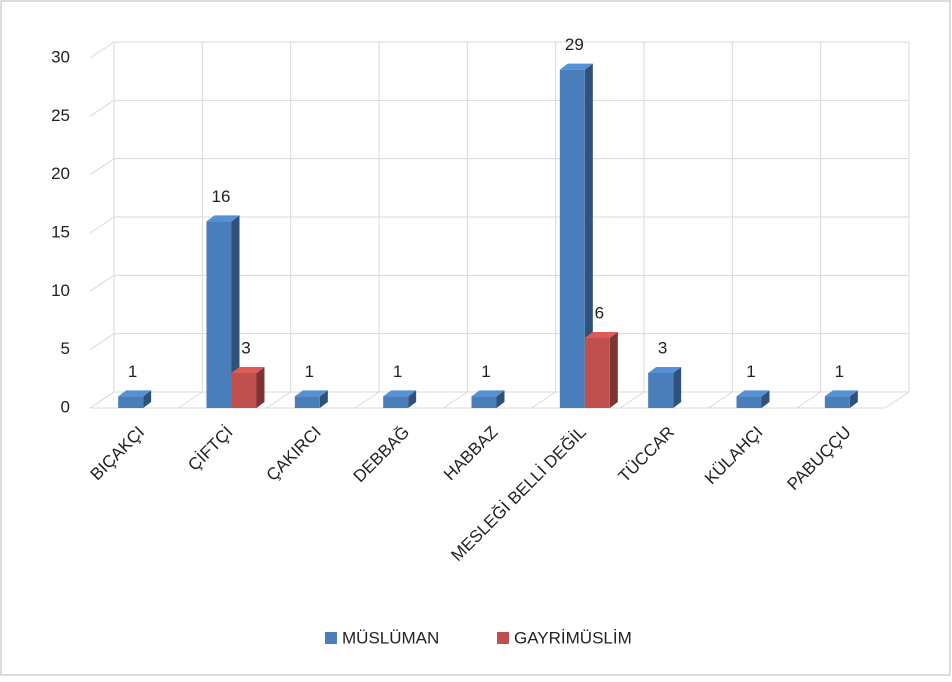 The width and height of the screenshot is (952, 682). What do you see at coordinates (574, 44) in the screenshot?
I see `data-label: 29` at bounding box center [574, 44].